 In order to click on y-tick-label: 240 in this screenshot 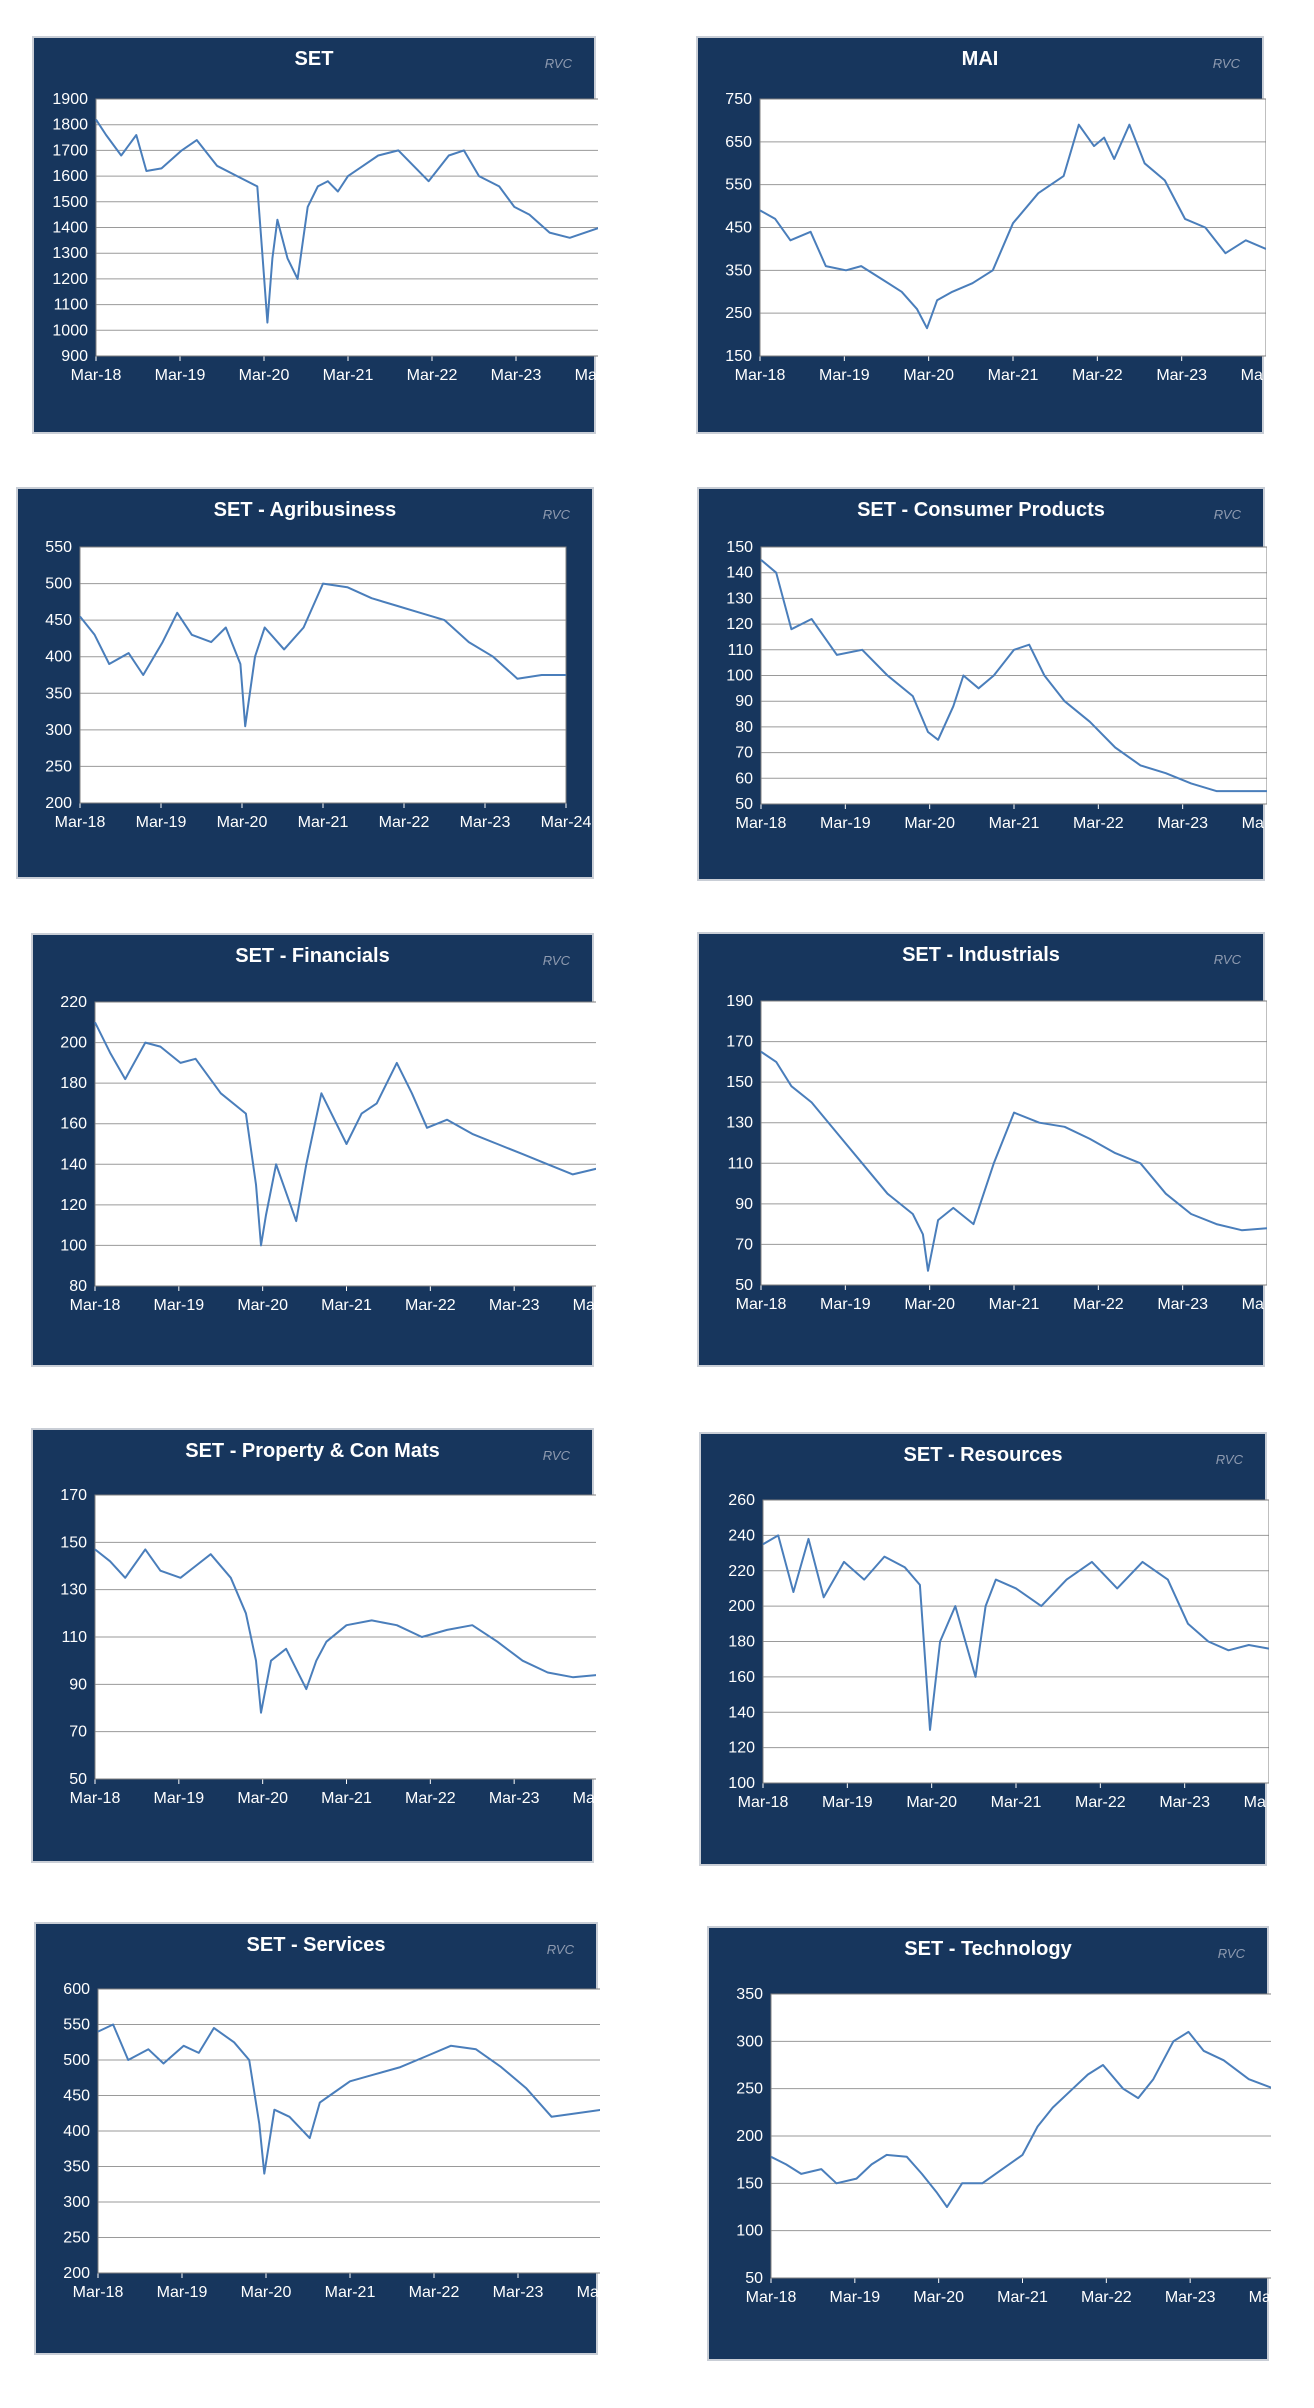, I will do `click(741, 1535)`.